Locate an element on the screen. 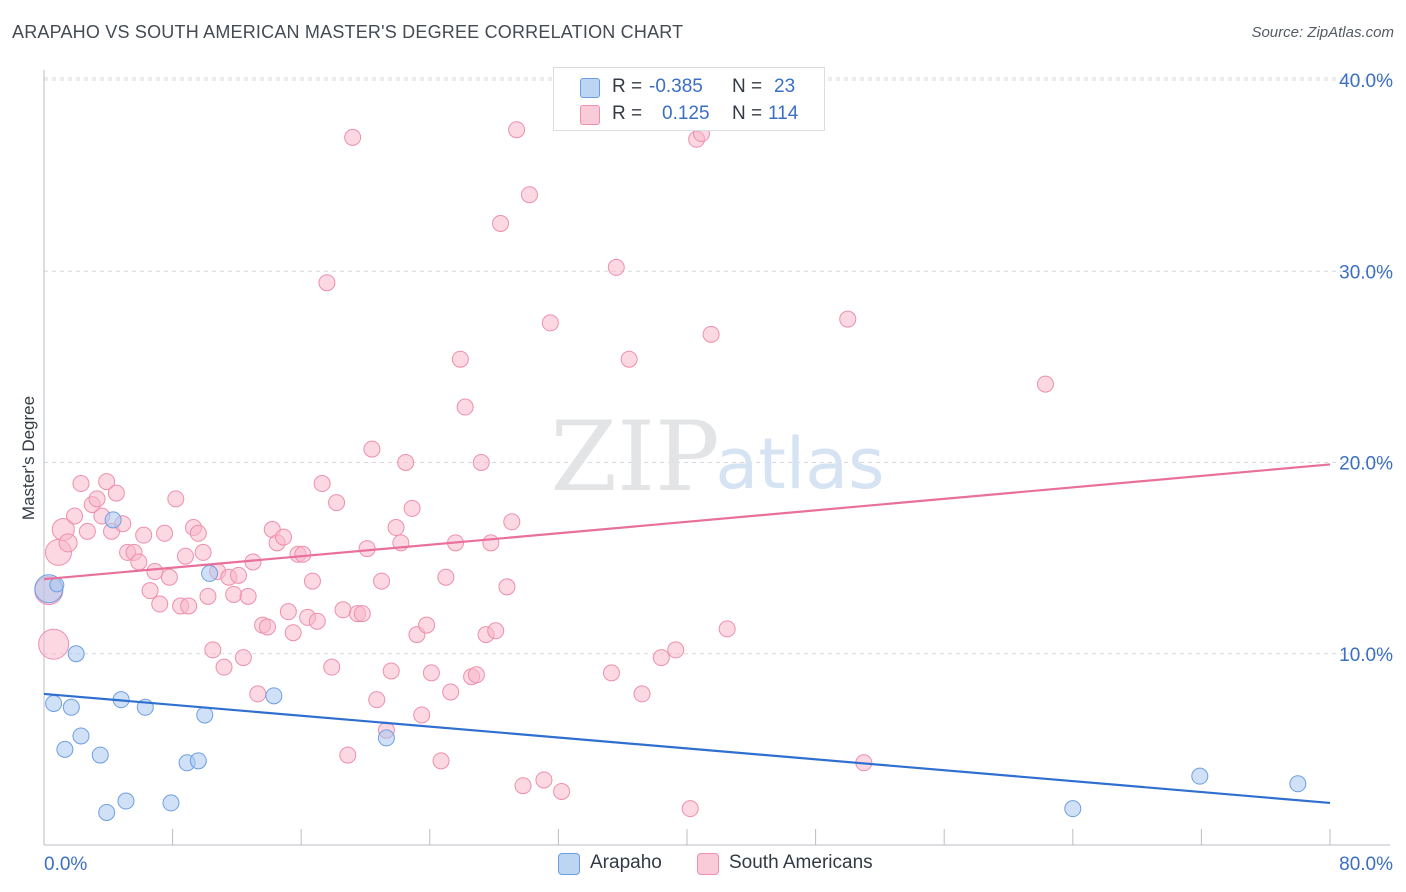  stats-row-south-americans: R = 0.125 N = 114 is located at coordinates (689, 114).